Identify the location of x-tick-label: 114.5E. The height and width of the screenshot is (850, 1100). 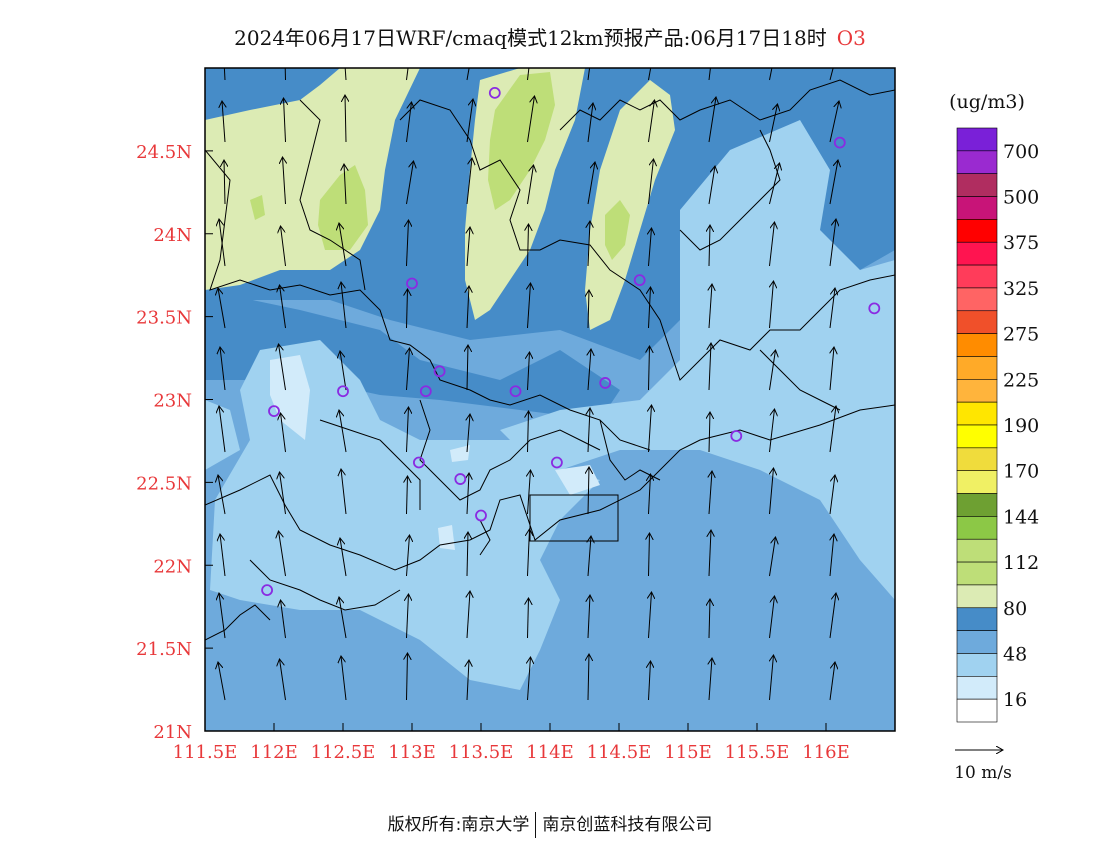
(619, 752).